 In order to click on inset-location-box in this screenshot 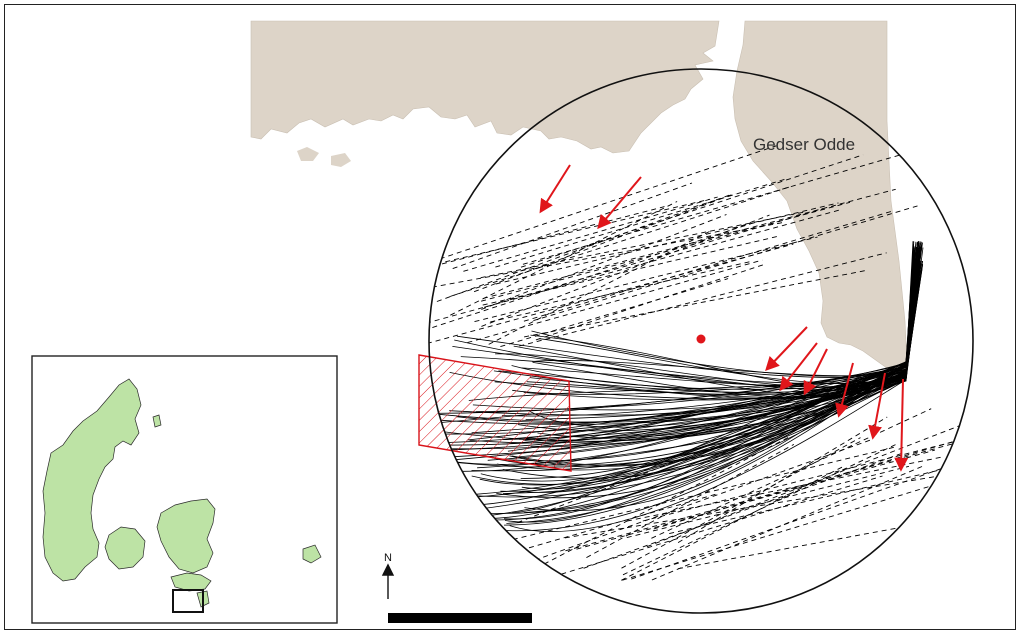, I will do `click(188, 601)`.